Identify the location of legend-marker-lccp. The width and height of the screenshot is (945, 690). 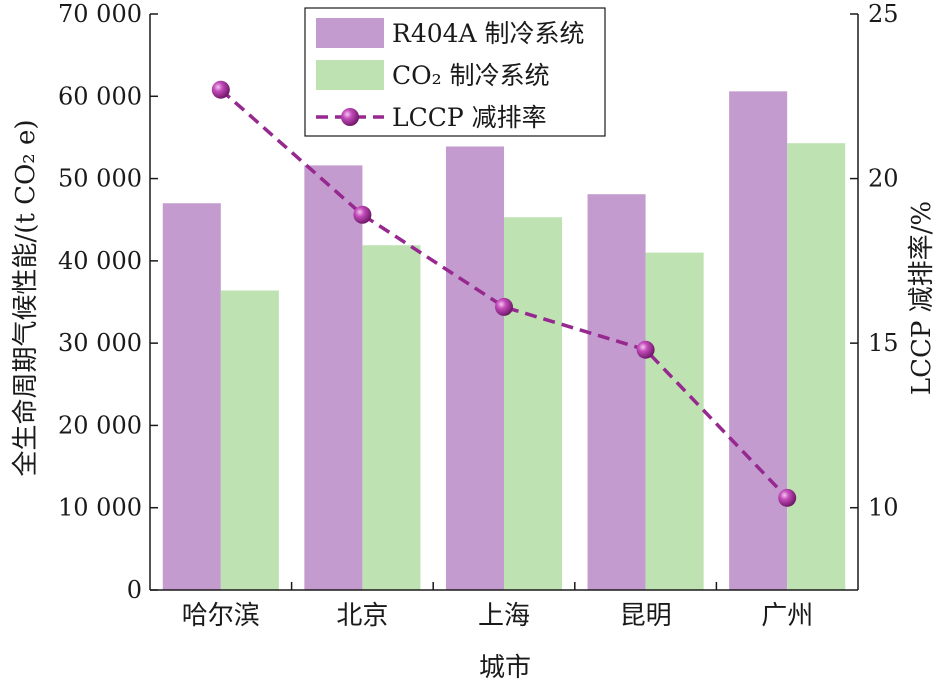
(350, 117).